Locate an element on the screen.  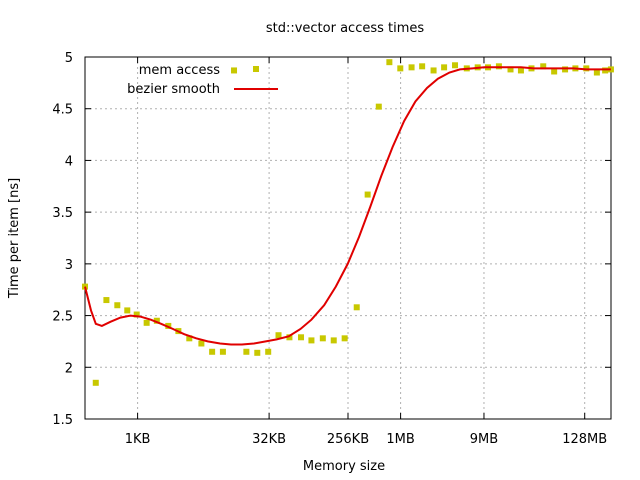
y-tick-label: 2 is located at coordinates (69, 368).